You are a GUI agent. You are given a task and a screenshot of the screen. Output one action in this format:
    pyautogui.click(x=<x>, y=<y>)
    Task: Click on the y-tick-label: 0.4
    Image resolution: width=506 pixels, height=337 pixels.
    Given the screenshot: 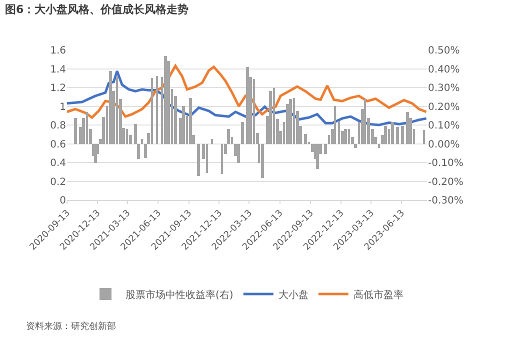 What is the action you would take?
    pyautogui.click(x=58, y=163)
    